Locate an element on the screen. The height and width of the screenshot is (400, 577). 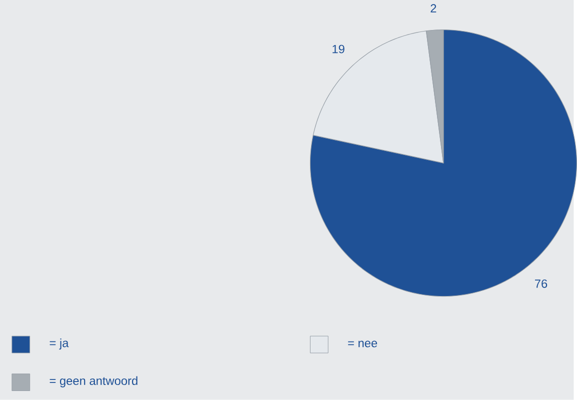
legend-label: = nee is located at coordinates (363, 344).